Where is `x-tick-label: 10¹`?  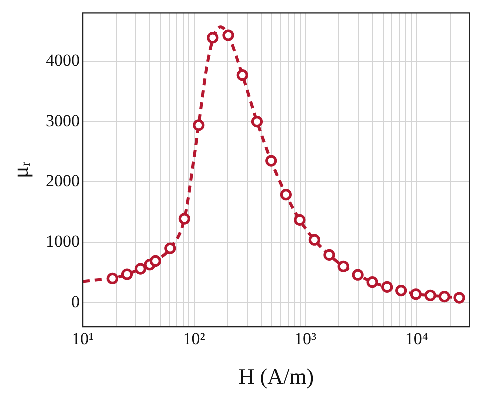
x-tick-label: 10¹ is located at coordinates (83, 339).